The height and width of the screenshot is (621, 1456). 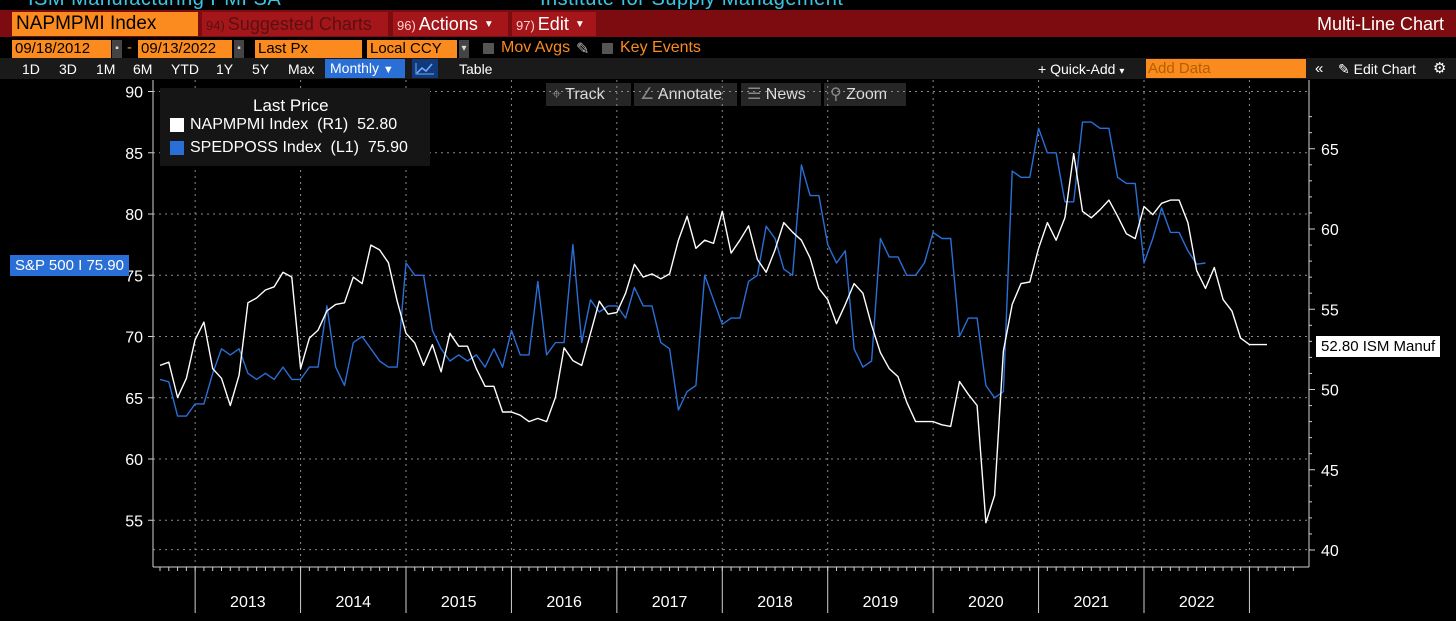 I want to click on x-tick-label: 2016, so click(x=564, y=602).